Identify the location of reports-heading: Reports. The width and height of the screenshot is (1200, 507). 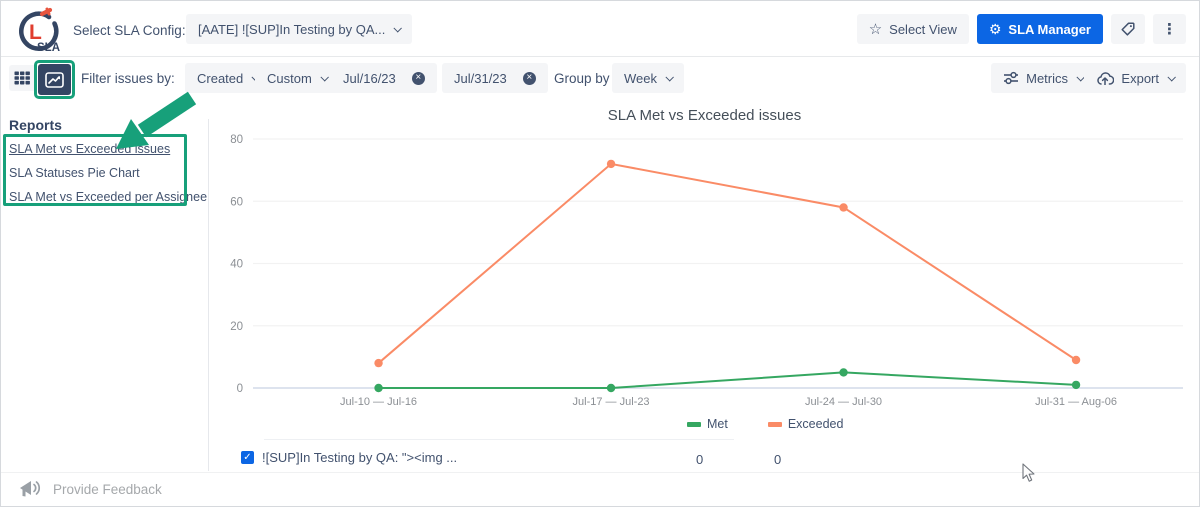
(35, 125).